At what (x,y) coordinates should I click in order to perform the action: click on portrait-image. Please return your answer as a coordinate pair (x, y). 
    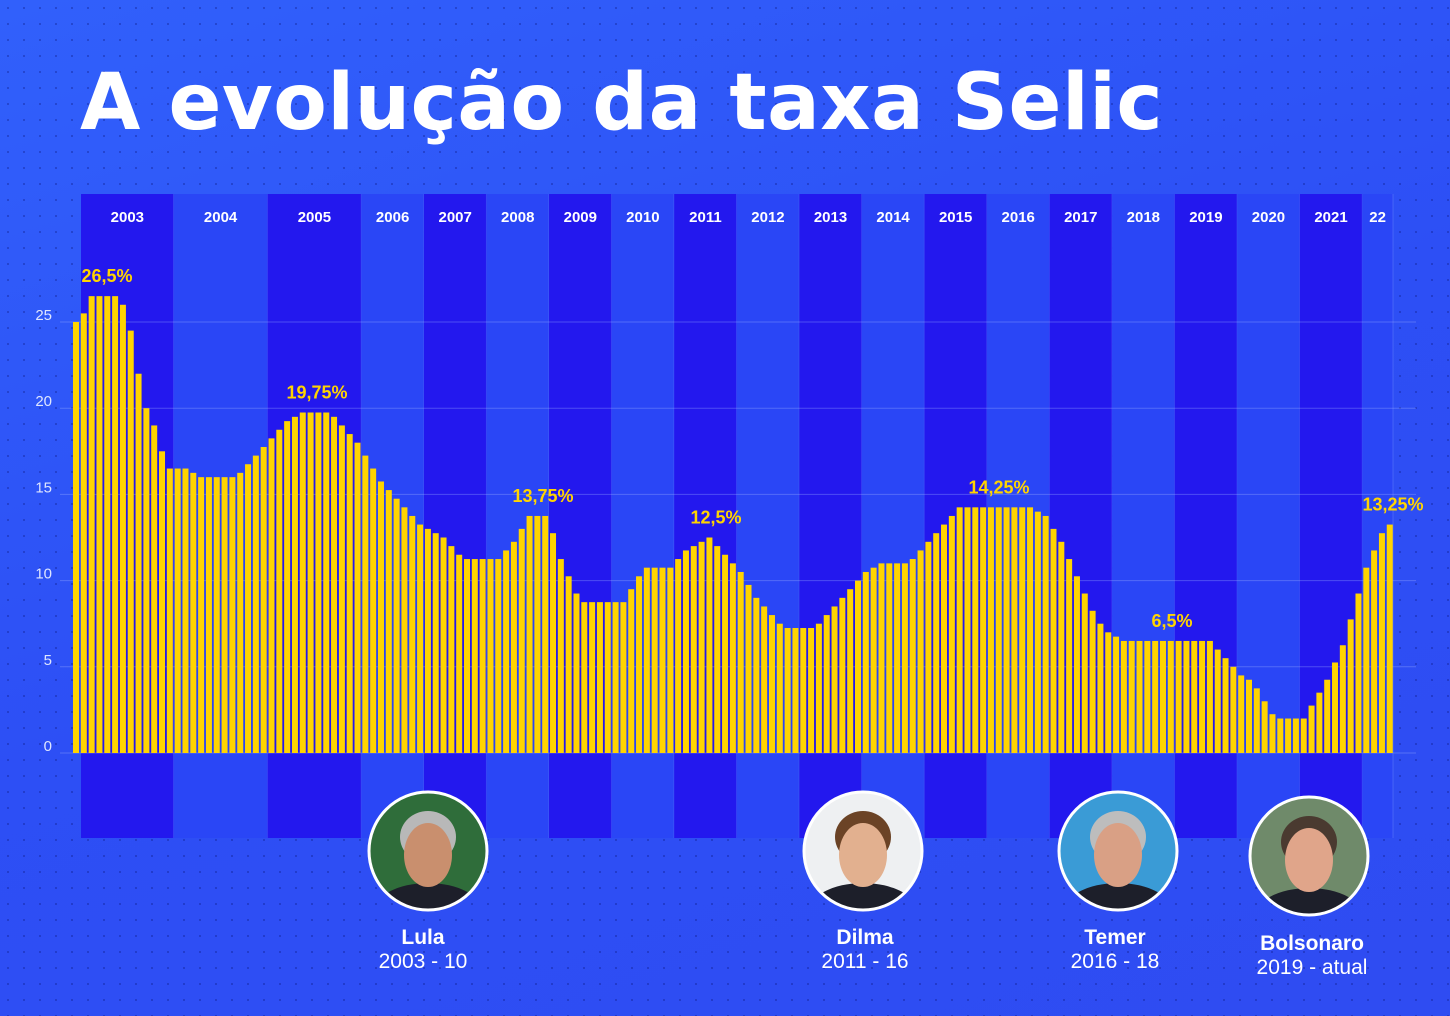
    Looking at the image, I should click on (1309, 856).